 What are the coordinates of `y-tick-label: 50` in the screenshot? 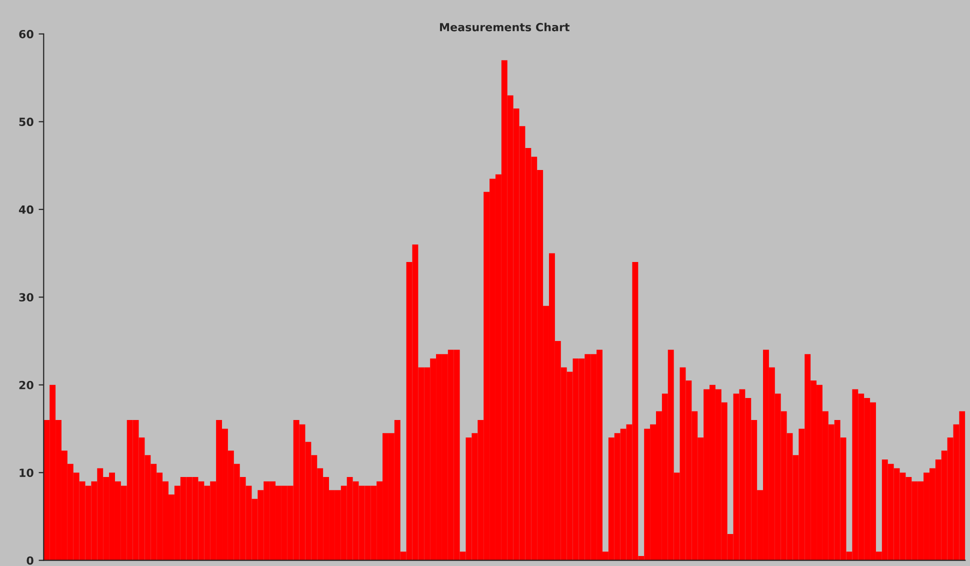 It's located at (26, 122).